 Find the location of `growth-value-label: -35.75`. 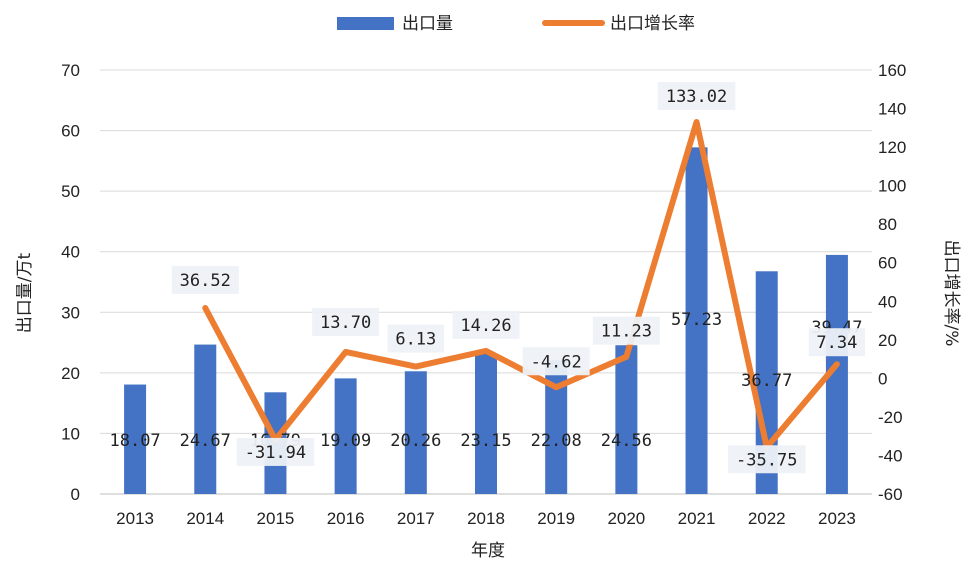

growth-value-label: -35.75 is located at coordinates (766, 460).